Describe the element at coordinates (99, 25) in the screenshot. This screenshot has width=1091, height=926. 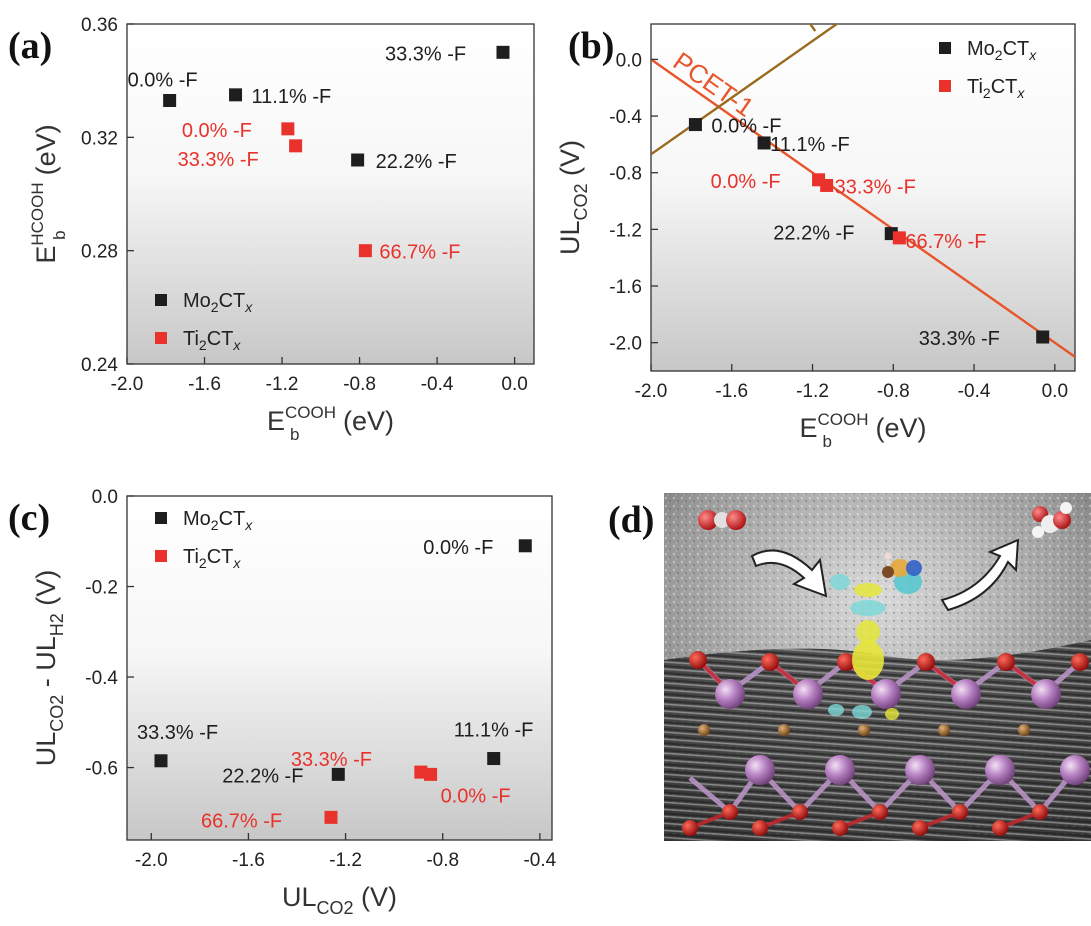
I see `y-tick-label: 0.36` at that location.